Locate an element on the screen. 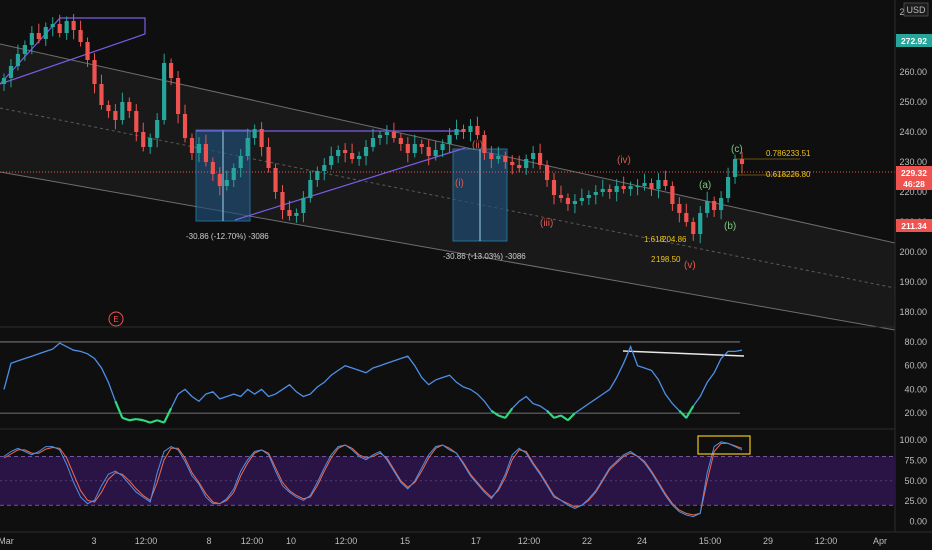 The image size is (932, 550). event-marker is located at coordinates (116, 319).